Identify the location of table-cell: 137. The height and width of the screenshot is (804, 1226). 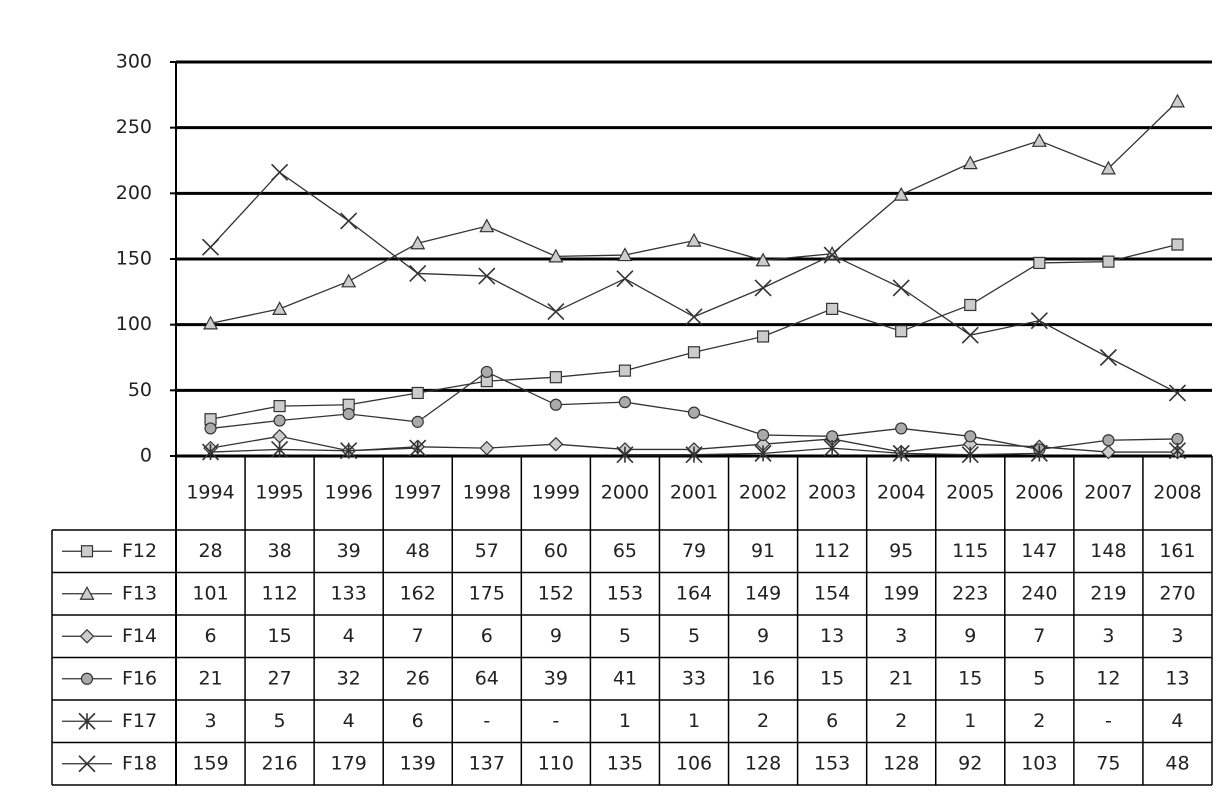
(487, 763).